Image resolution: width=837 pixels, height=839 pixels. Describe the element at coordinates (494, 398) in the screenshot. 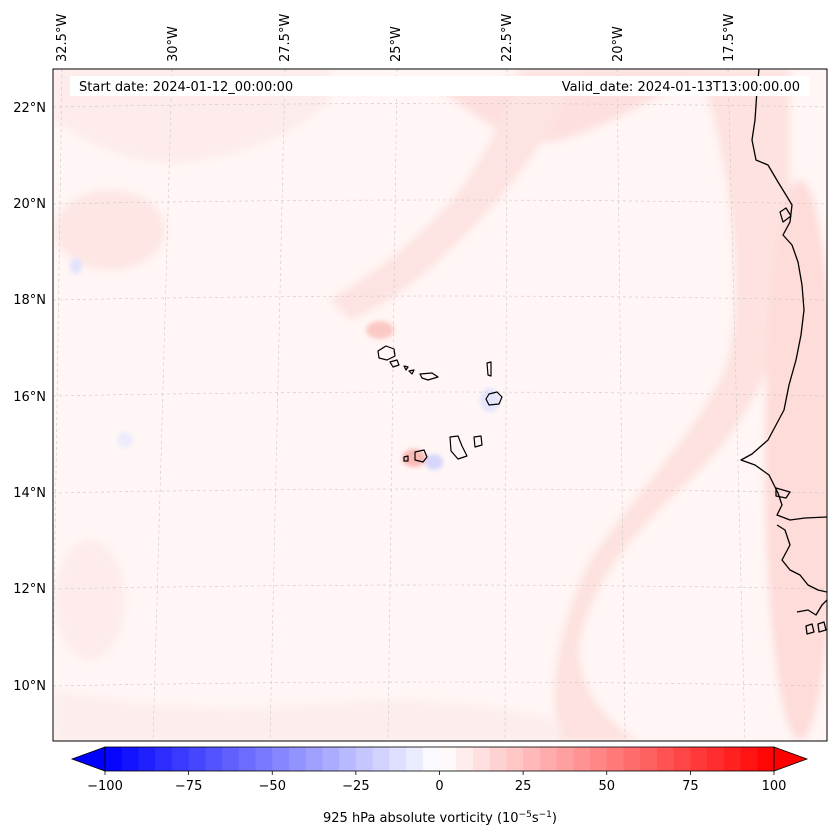

I see `island-boa-vista` at that location.